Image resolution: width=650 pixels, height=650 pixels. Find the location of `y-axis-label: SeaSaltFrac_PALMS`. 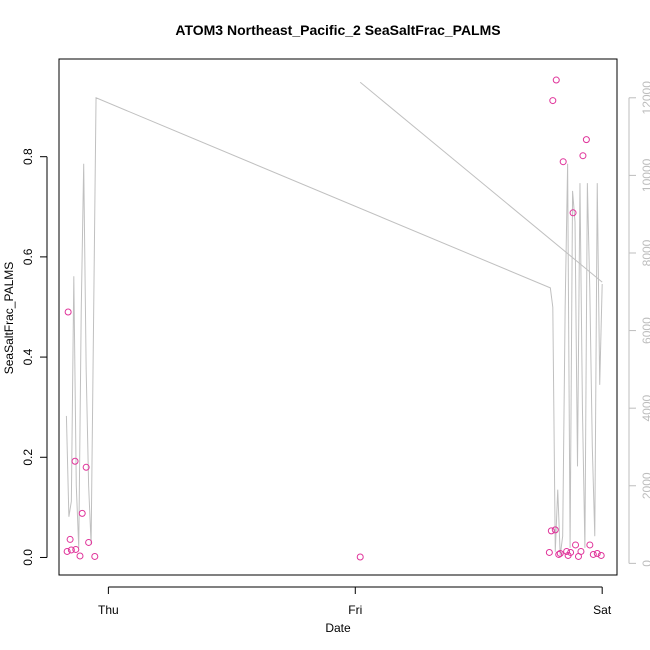

y-axis-label: SeaSaltFrac_PALMS is located at coordinates (9, 318).